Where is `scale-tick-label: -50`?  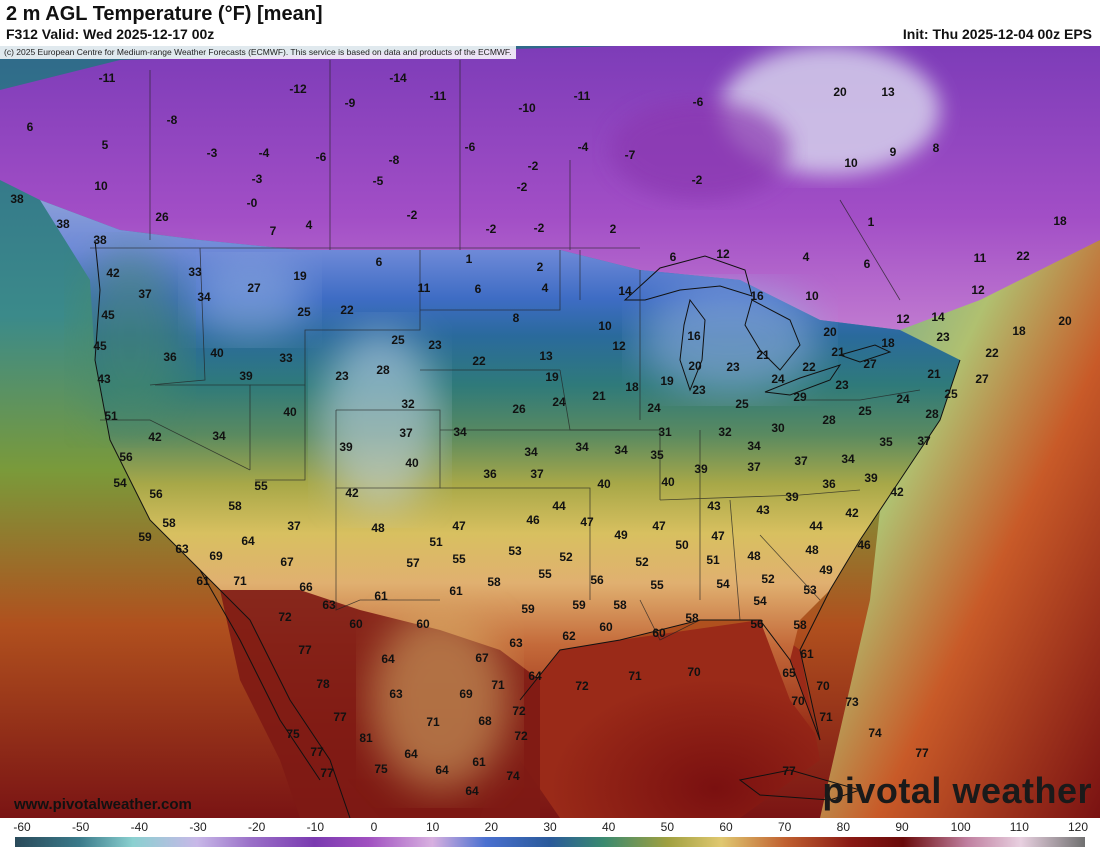 scale-tick-label: -50 is located at coordinates (80, 827).